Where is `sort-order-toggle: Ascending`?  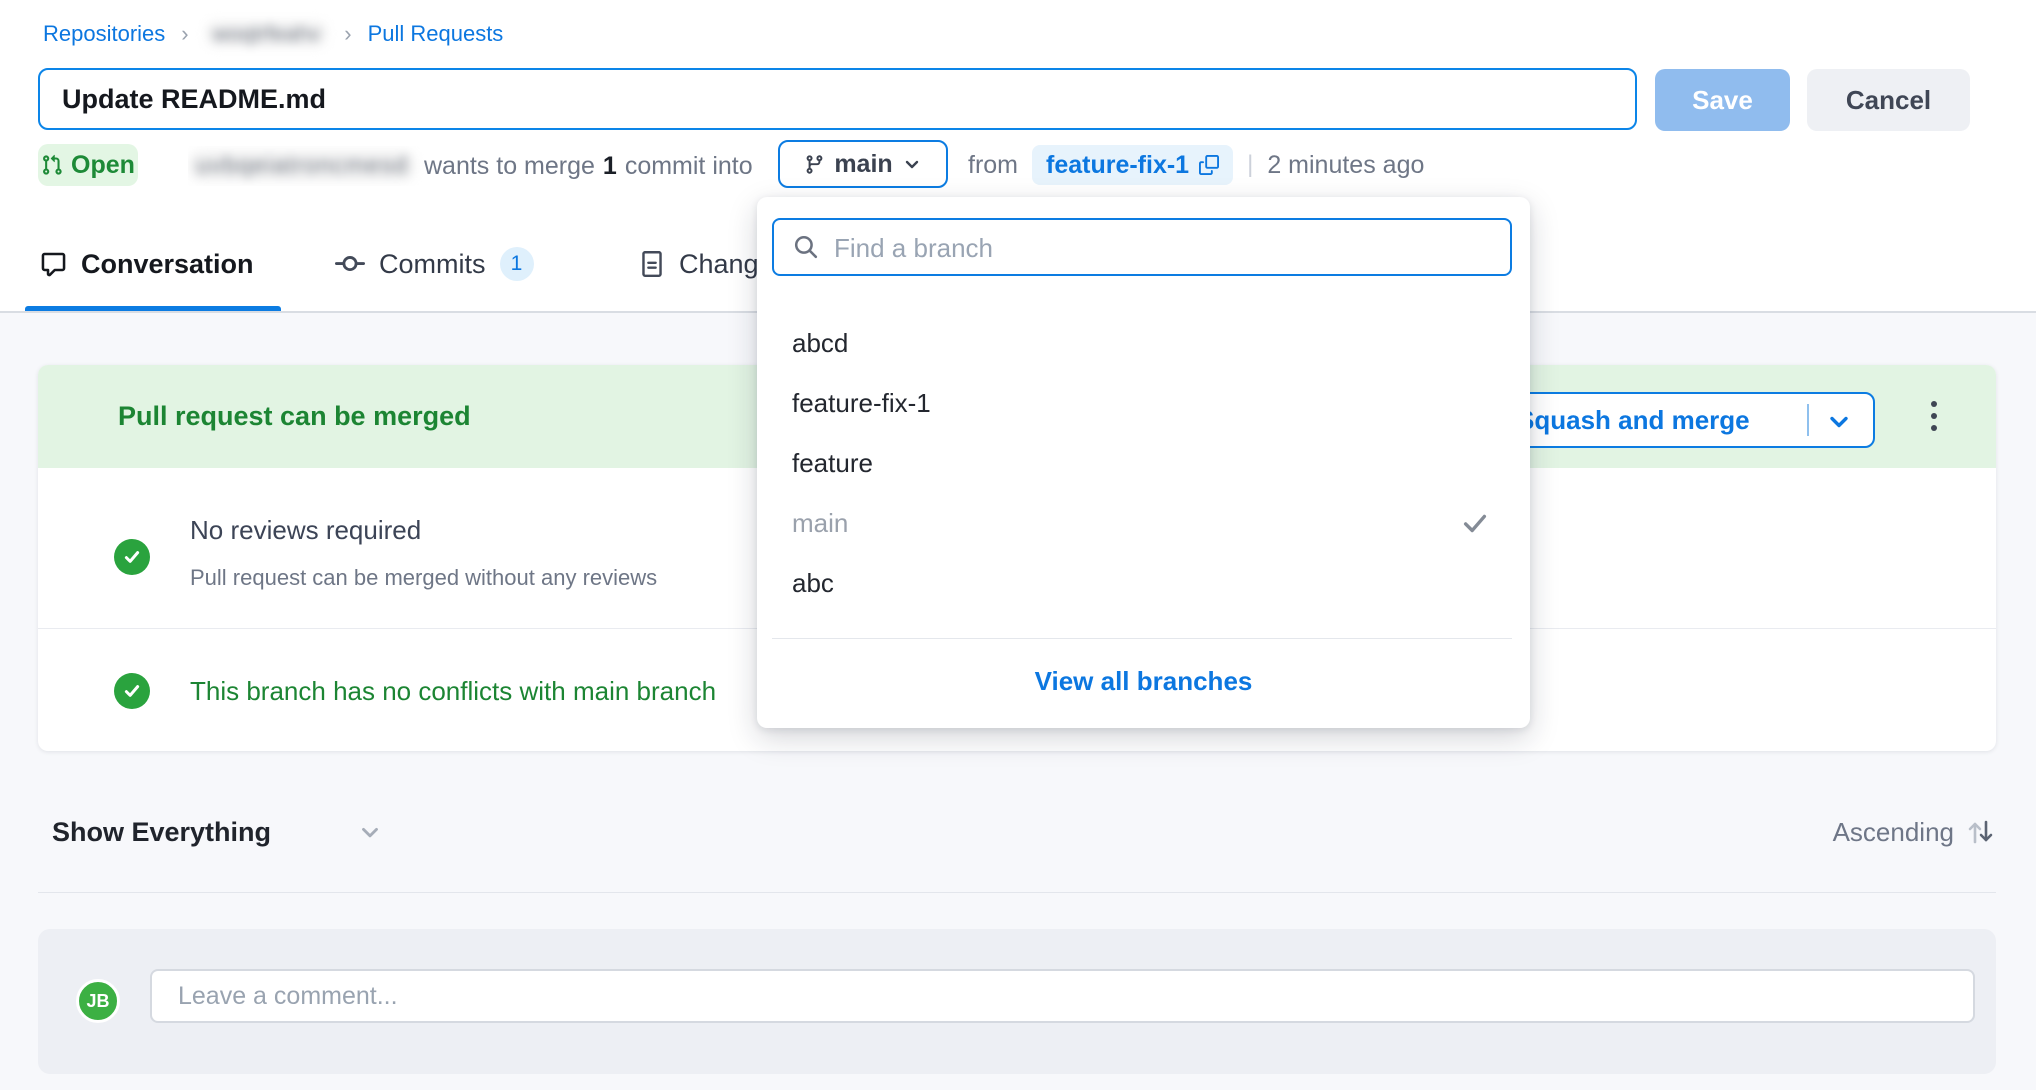 sort-order-toggle: Ascending is located at coordinates (1914, 832).